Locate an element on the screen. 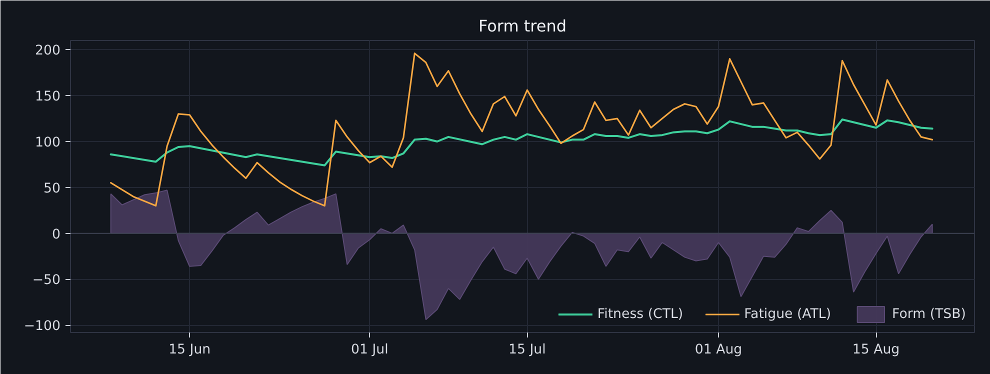  y-tick-label: 50 is located at coordinates (52, 188).